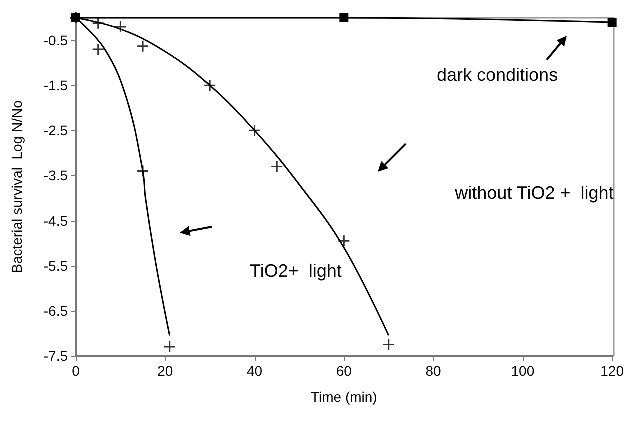  Describe the element at coordinates (254, 371) in the screenshot. I see `x-tick-label: 40` at that location.